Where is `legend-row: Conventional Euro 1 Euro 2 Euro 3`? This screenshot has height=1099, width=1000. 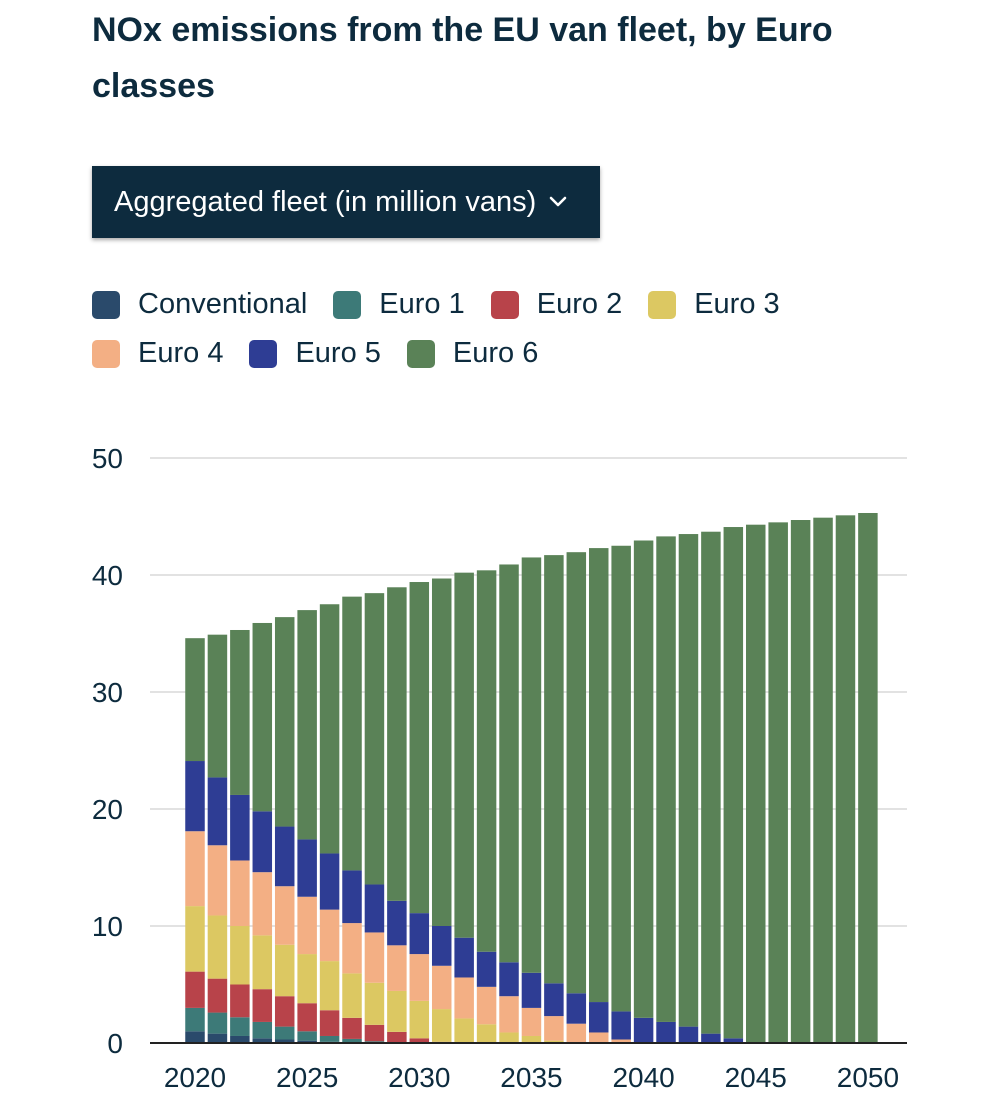 legend-row: Conventional Euro 1 Euro 2 Euro 3 is located at coordinates (522, 304).